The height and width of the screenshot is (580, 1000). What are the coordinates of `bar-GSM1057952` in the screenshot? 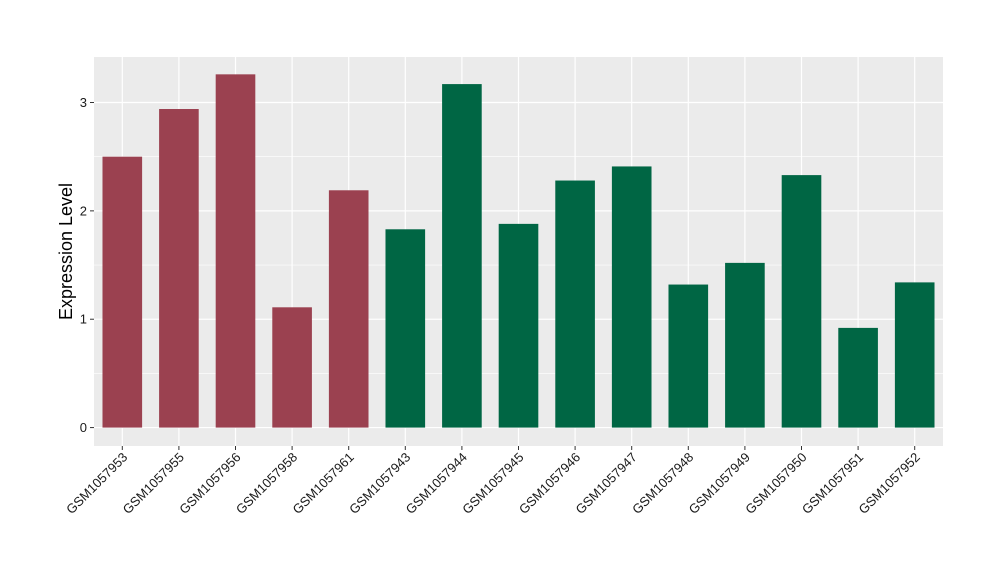 It's located at (914, 355).